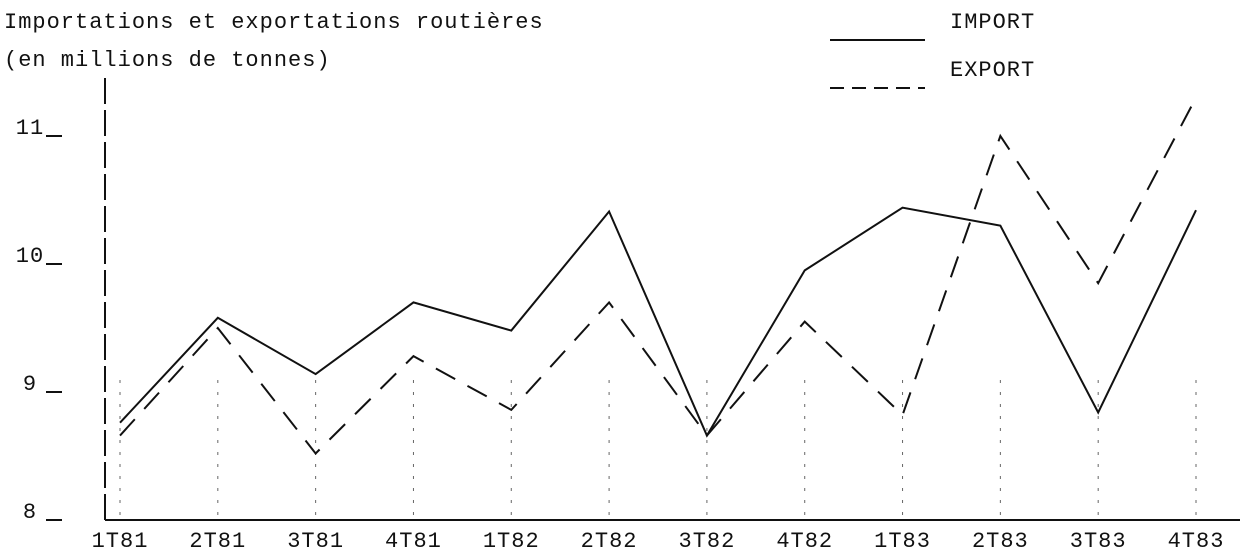  What do you see at coordinates (902, 541) in the screenshot?
I see `x-tick-label: 1T83` at bounding box center [902, 541].